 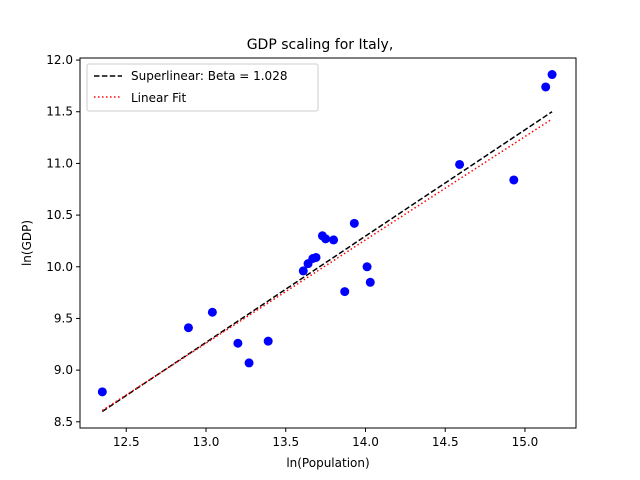 What do you see at coordinates (59, 60) in the screenshot?
I see `y-tick-label: 12.0` at bounding box center [59, 60].